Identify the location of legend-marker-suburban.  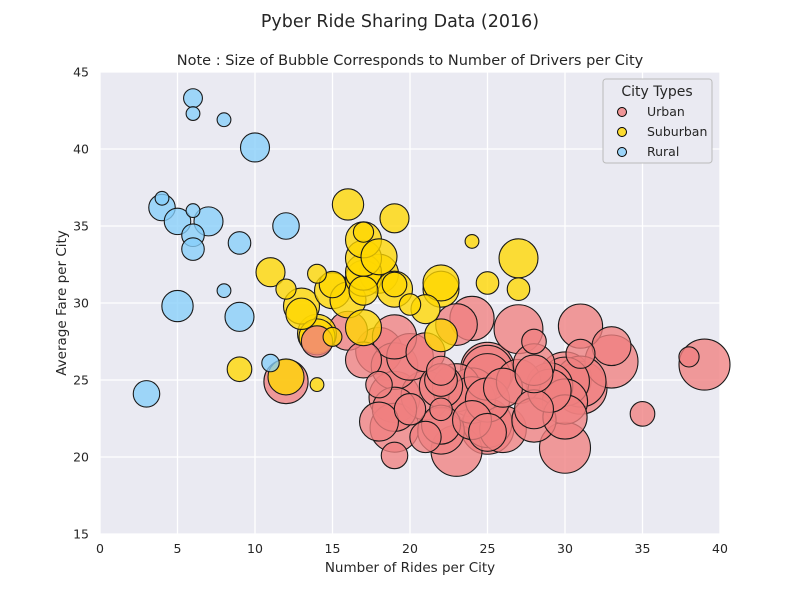
(622, 132).